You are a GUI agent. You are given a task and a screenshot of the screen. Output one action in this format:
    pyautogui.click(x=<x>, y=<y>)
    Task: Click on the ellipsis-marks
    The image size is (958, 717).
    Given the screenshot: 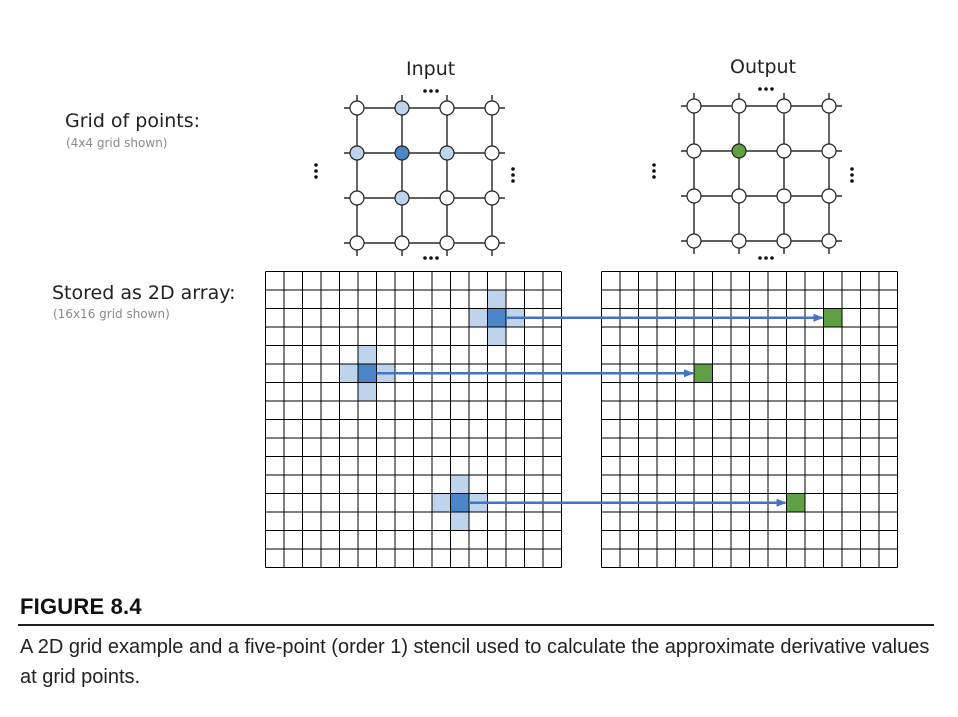 What is the action you would take?
    pyautogui.click(x=584, y=173)
    